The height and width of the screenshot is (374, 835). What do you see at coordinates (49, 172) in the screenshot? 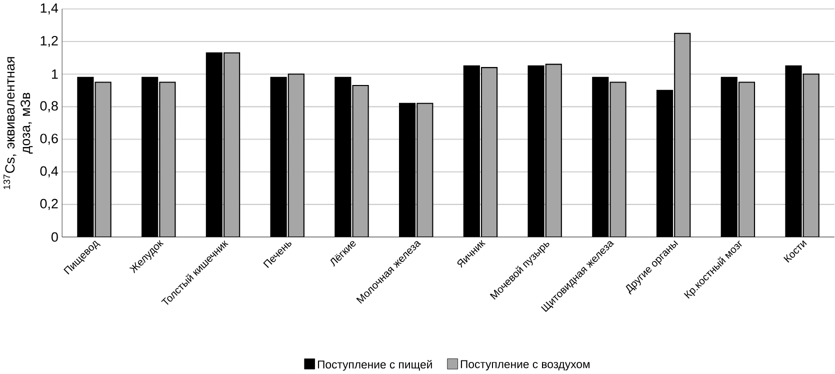
I see `y-tick-label: 0,4` at bounding box center [49, 172].